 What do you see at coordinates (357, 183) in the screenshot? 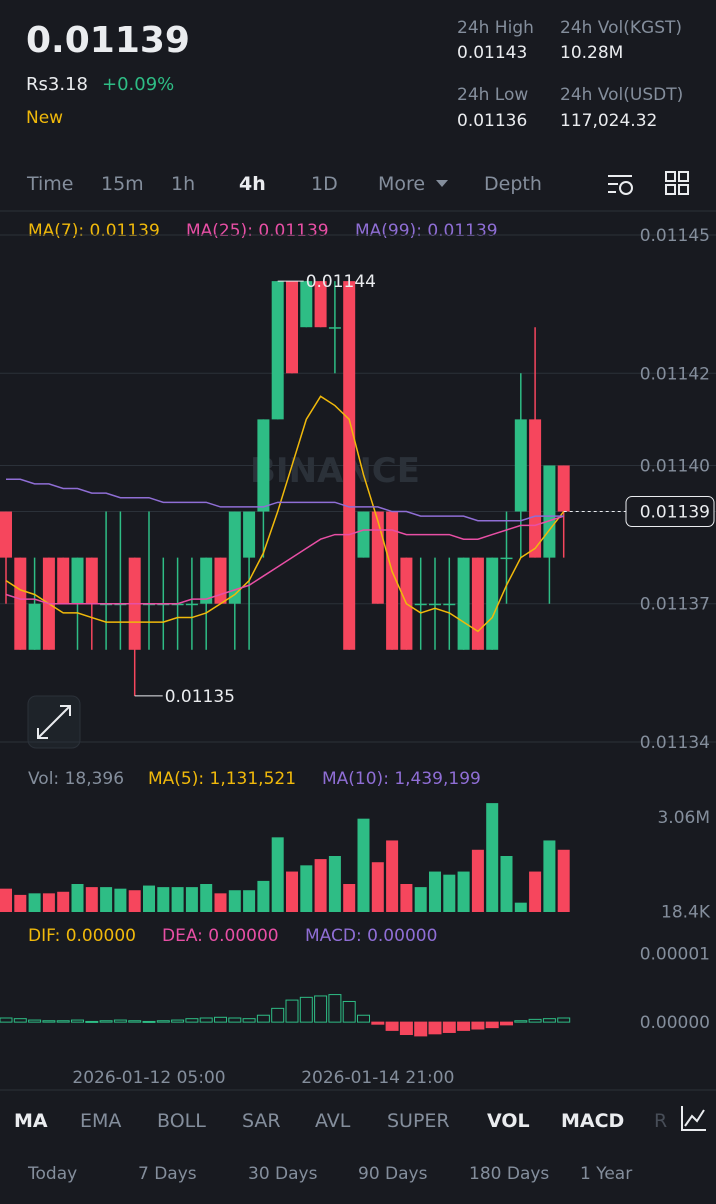
I see `interval-tabs: Time 15m 1h 4h 1D More Depth` at bounding box center [357, 183].